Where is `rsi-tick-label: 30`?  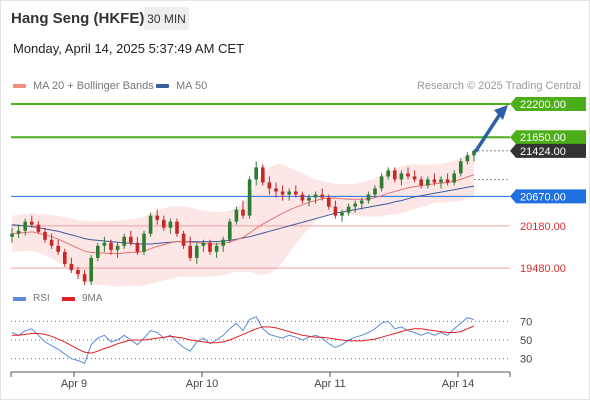
rsi-tick-label: 30 is located at coordinates (526, 360).